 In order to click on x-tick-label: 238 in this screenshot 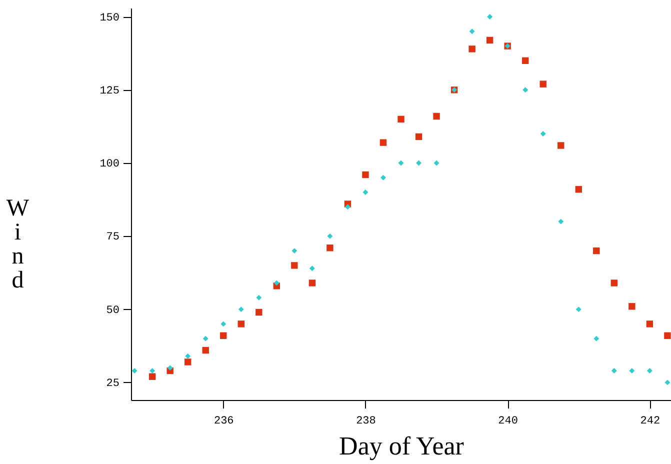, I will do `click(366, 422)`.